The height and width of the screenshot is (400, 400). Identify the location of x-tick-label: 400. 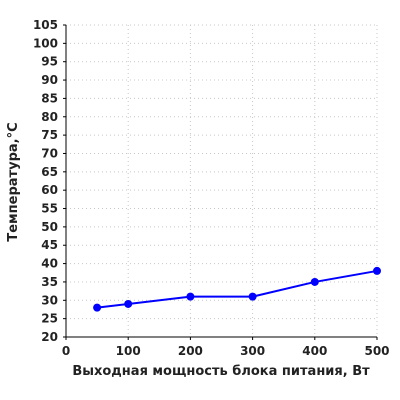
(314, 351).